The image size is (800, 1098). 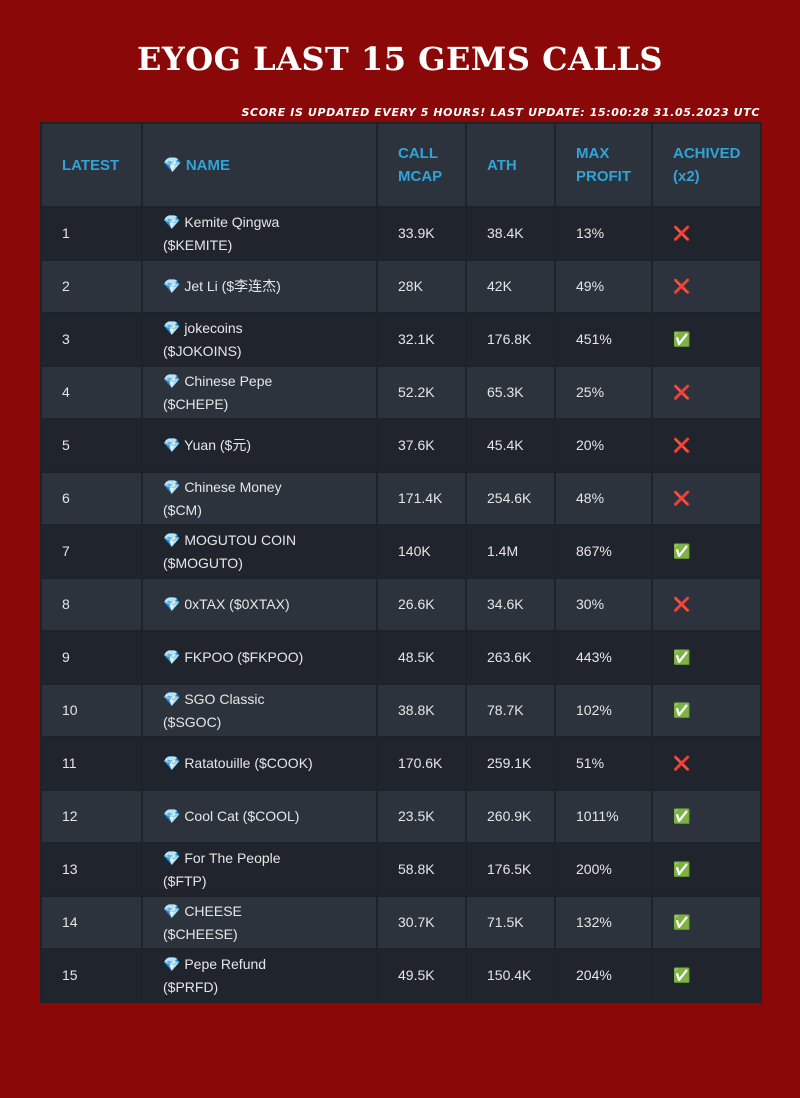 What do you see at coordinates (259, 445) in the screenshot?
I see `table-cell: 💎 Yuan ($元)` at bounding box center [259, 445].